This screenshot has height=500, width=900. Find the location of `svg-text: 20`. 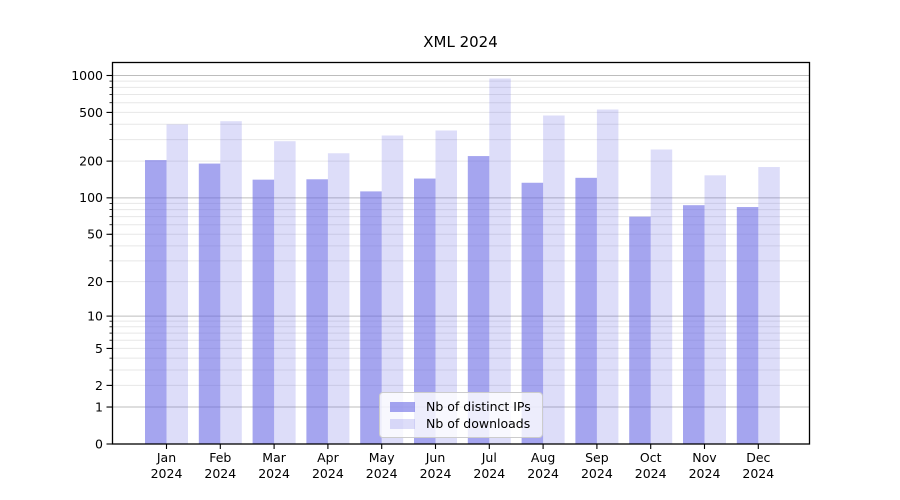

svg-text: 20 is located at coordinates (95, 281).